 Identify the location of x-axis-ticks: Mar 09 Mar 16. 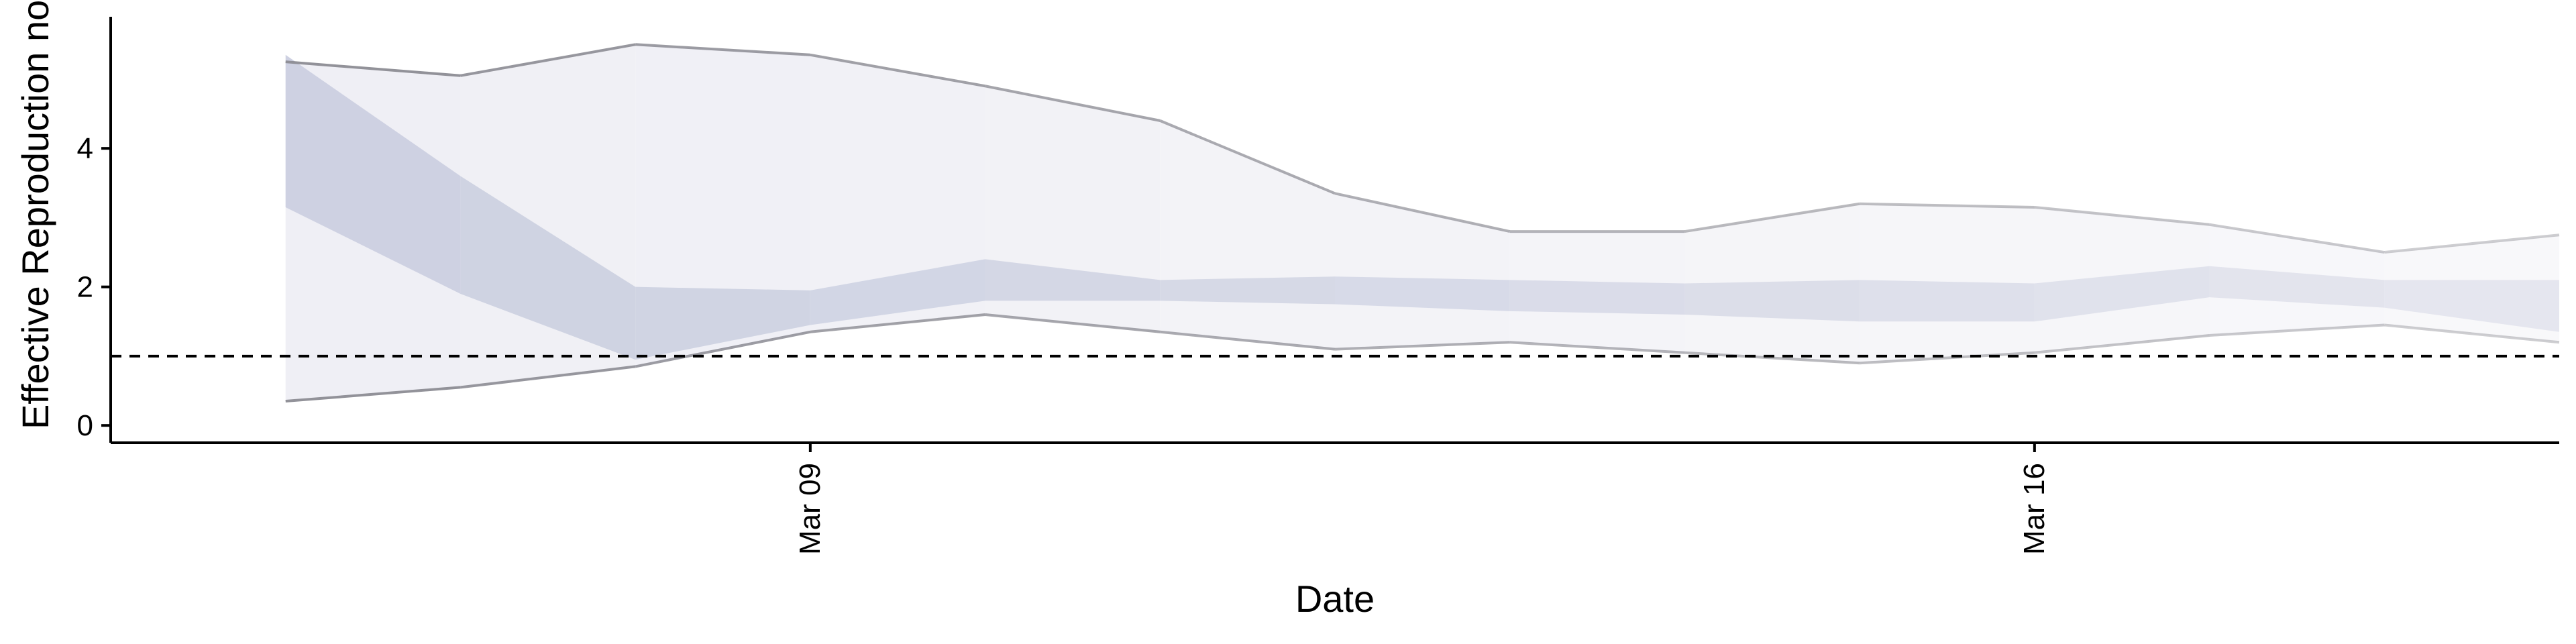
(1422, 499).